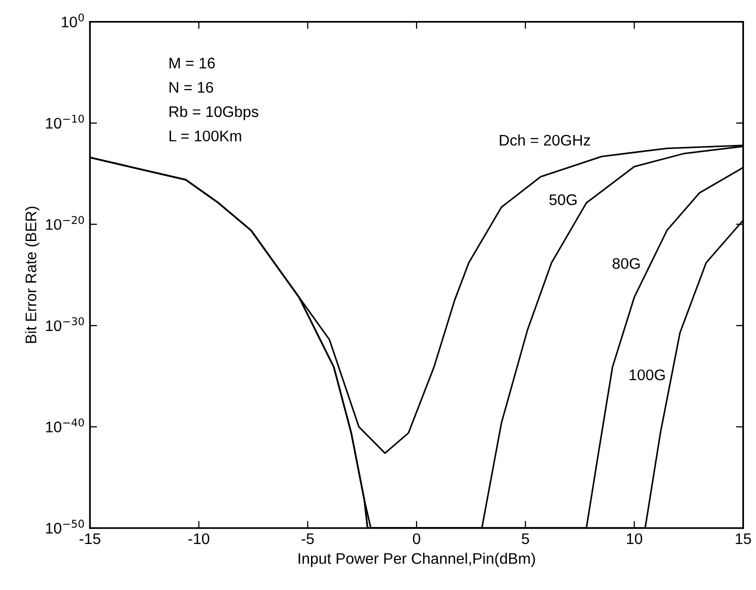 The image size is (756, 590). Describe the element at coordinates (65, 121) in the screenshot. I see `y-tick-label: 10$^{−10}$` at that location.